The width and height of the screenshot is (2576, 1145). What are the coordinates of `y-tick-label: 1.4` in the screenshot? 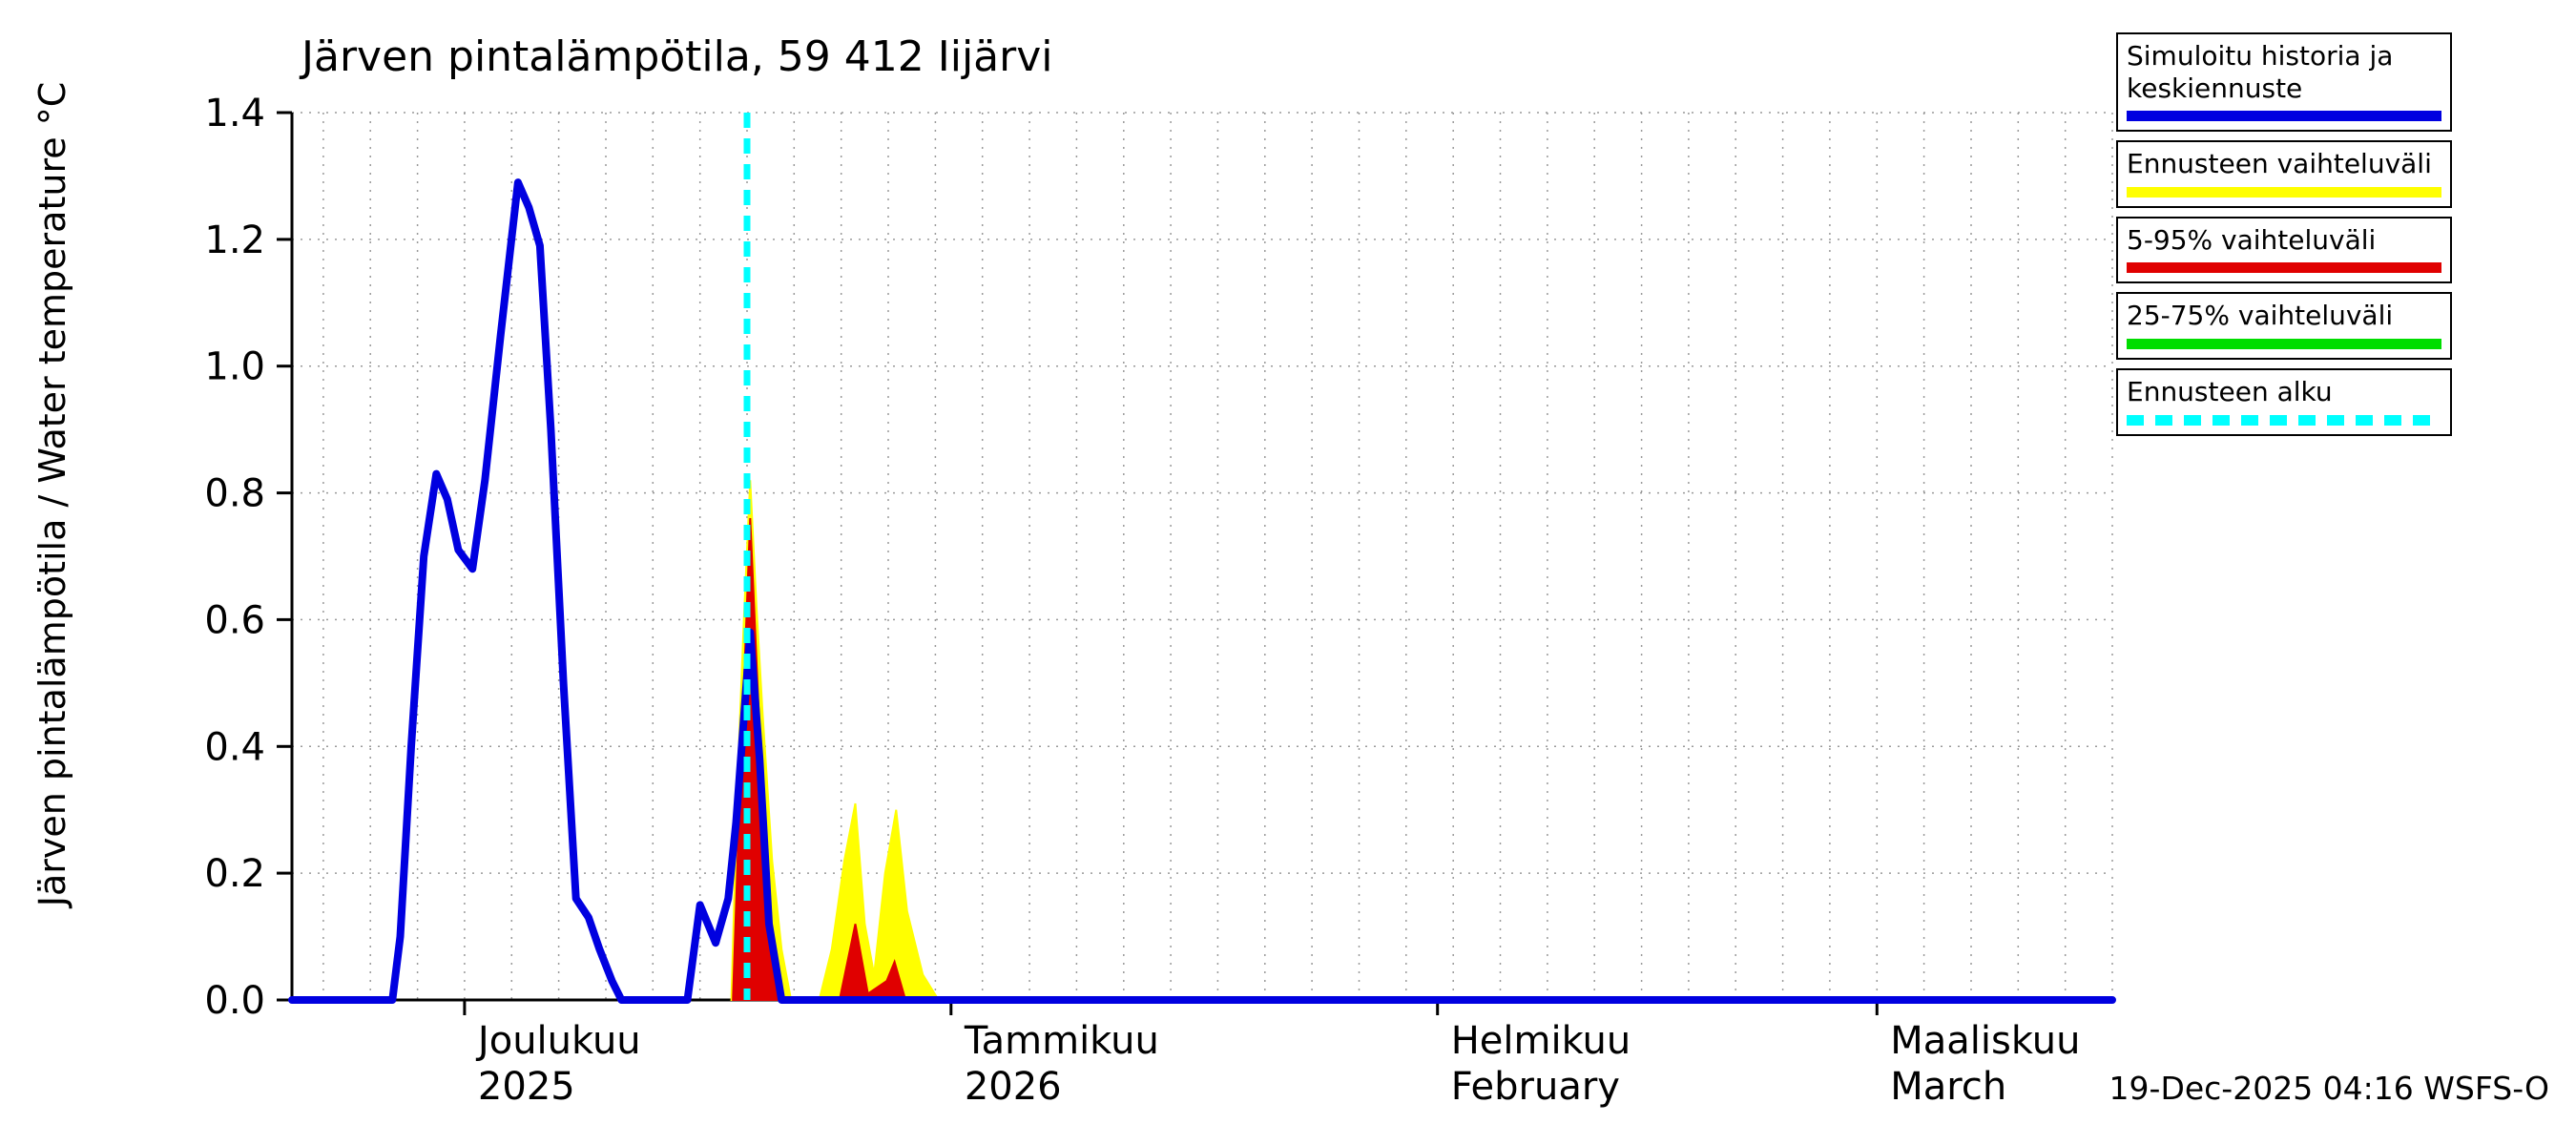 It's located at (234, 113).